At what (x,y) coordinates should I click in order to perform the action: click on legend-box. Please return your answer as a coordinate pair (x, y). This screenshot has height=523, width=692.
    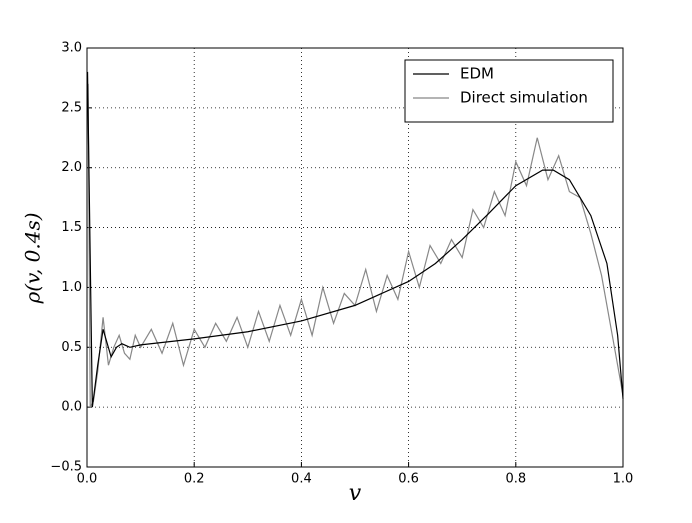
    Looking at the image, I should click on (509, 91).